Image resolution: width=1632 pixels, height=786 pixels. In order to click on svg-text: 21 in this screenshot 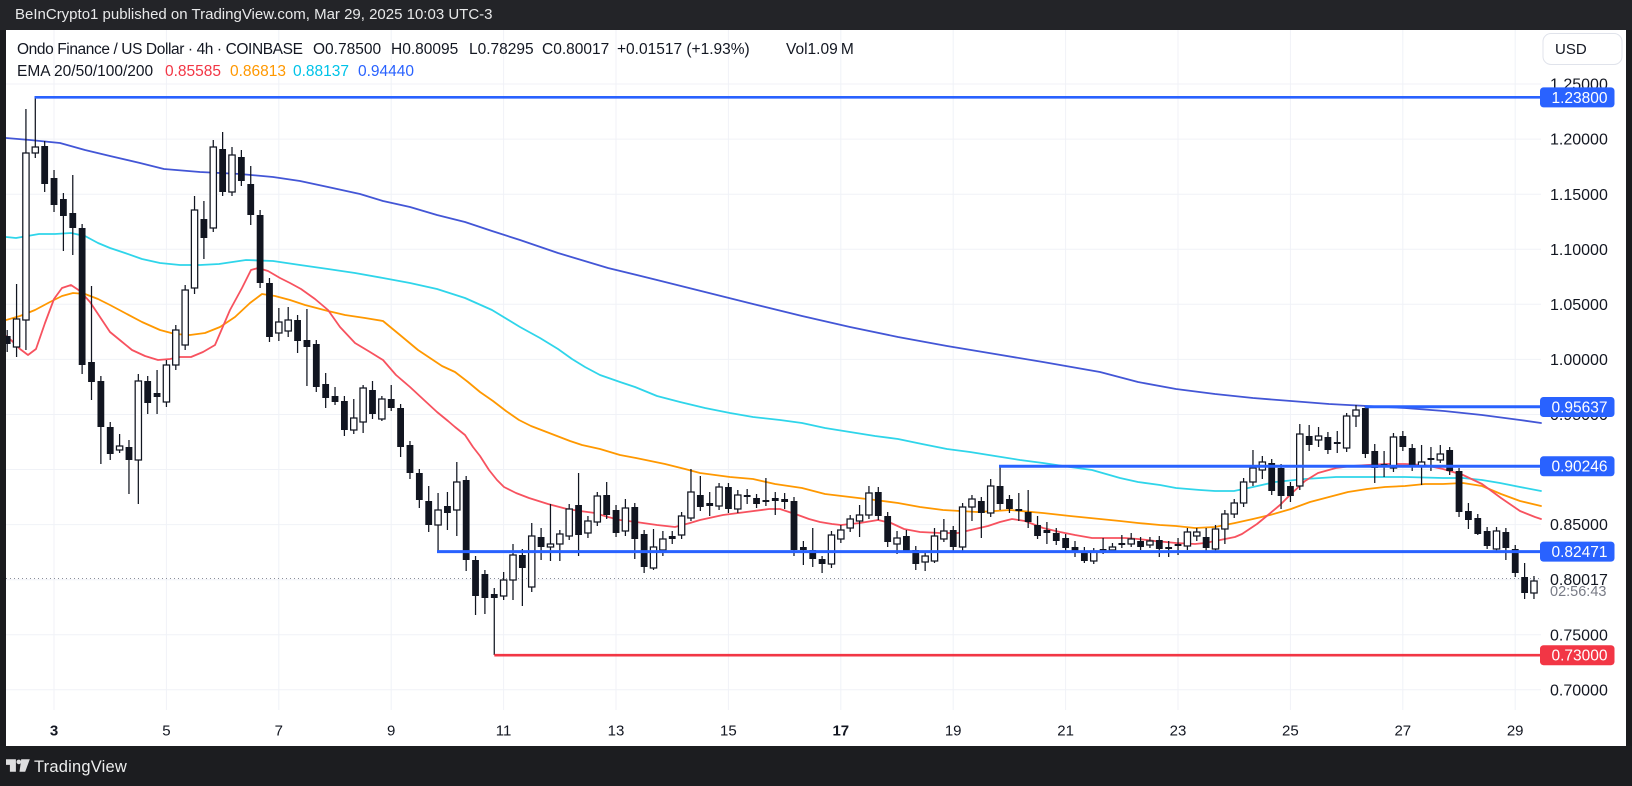, I will do `click(1065, 730)`.